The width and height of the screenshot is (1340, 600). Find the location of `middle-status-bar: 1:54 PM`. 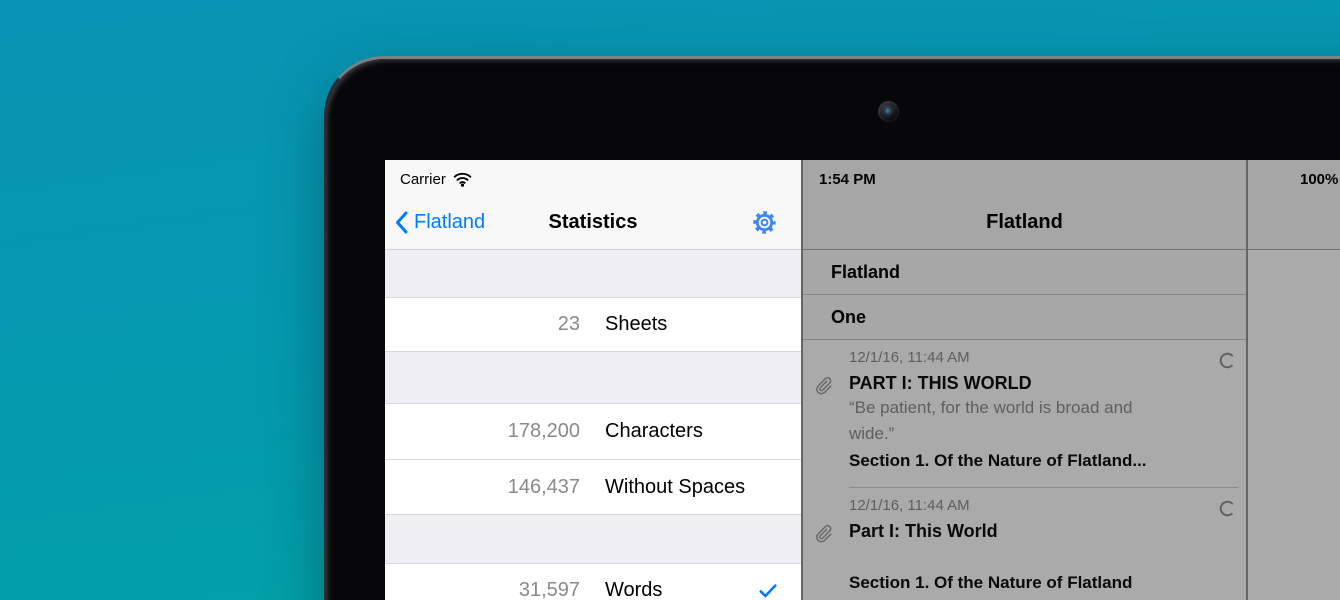

middle-status-bar: 1:54 PM is located at coordinates (1024, 178).